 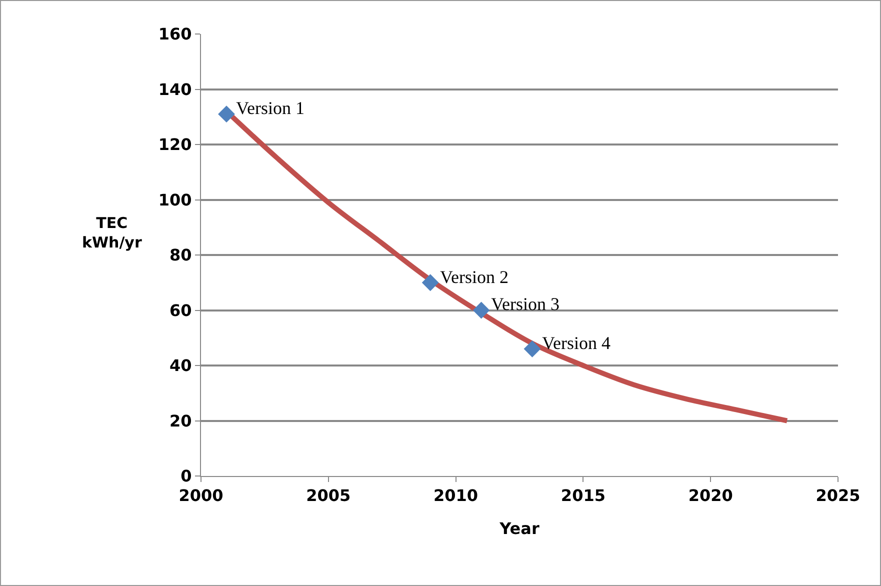 I want to click on x-tick-label: 2025, so click(x=838, y=496).